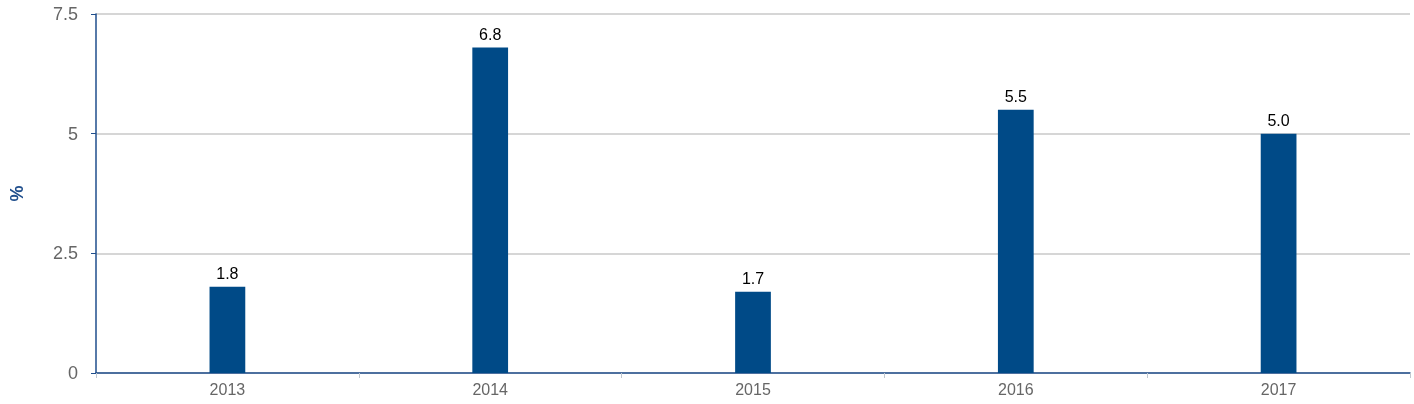 The height and width of the screenshot is (404, 1414). What do you see at coordinates (227, 274) in the screenshot?
I see `data-label: 1.8` at bounding box center [227, 274].